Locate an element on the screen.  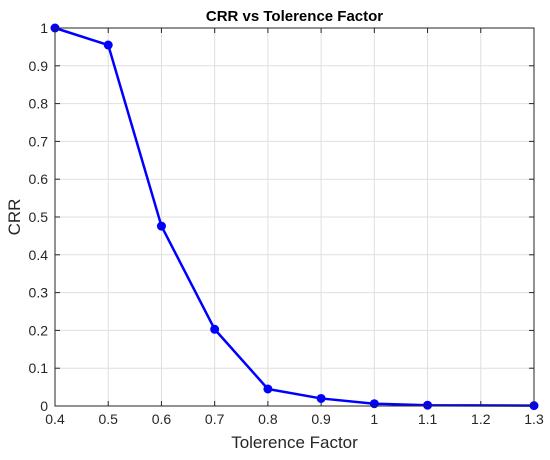
x-tick-label: 0.9 is located at coordinates (321, 419).